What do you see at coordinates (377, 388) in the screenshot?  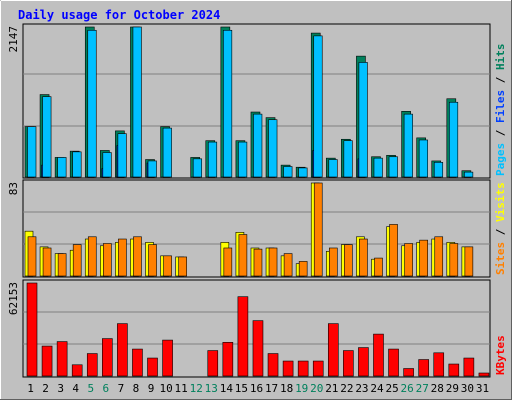 I see `x-tick-label-24: 24` at bounding box center [377, 388].